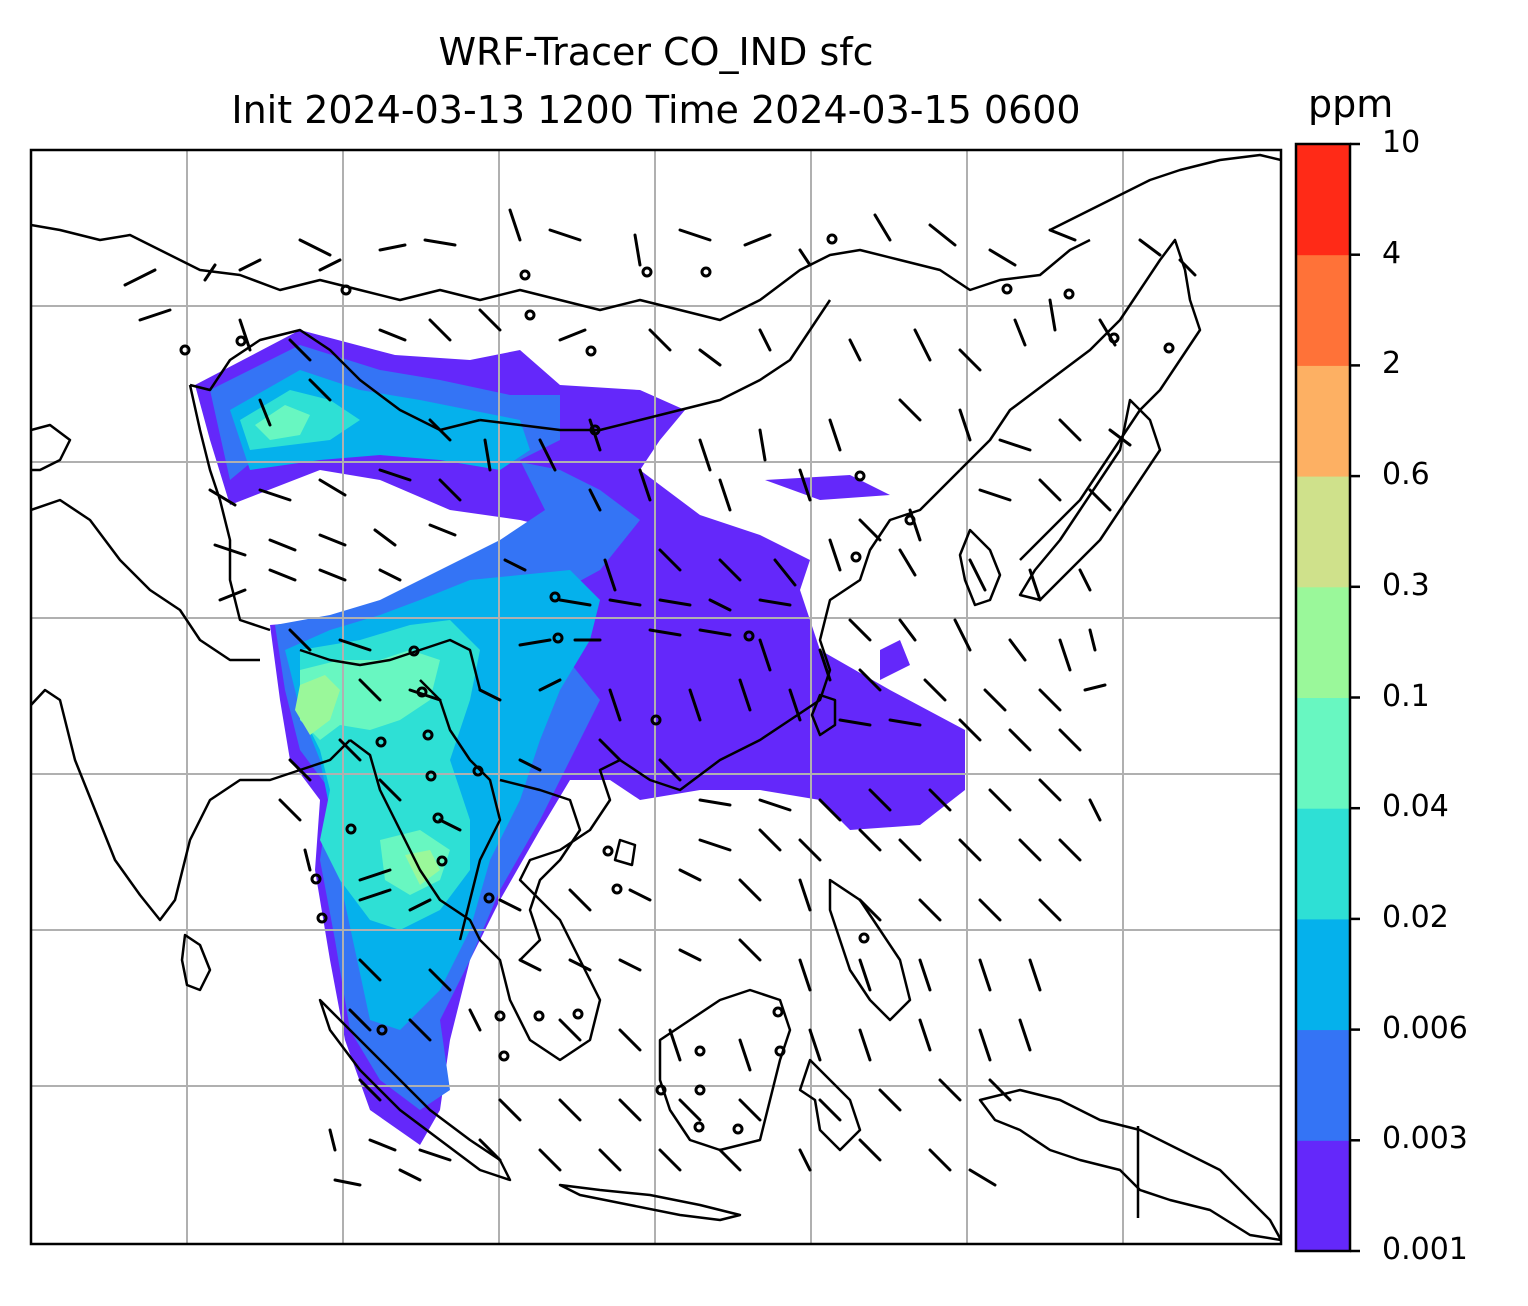  I want to click on field-band-0.1, so click(367, 780).